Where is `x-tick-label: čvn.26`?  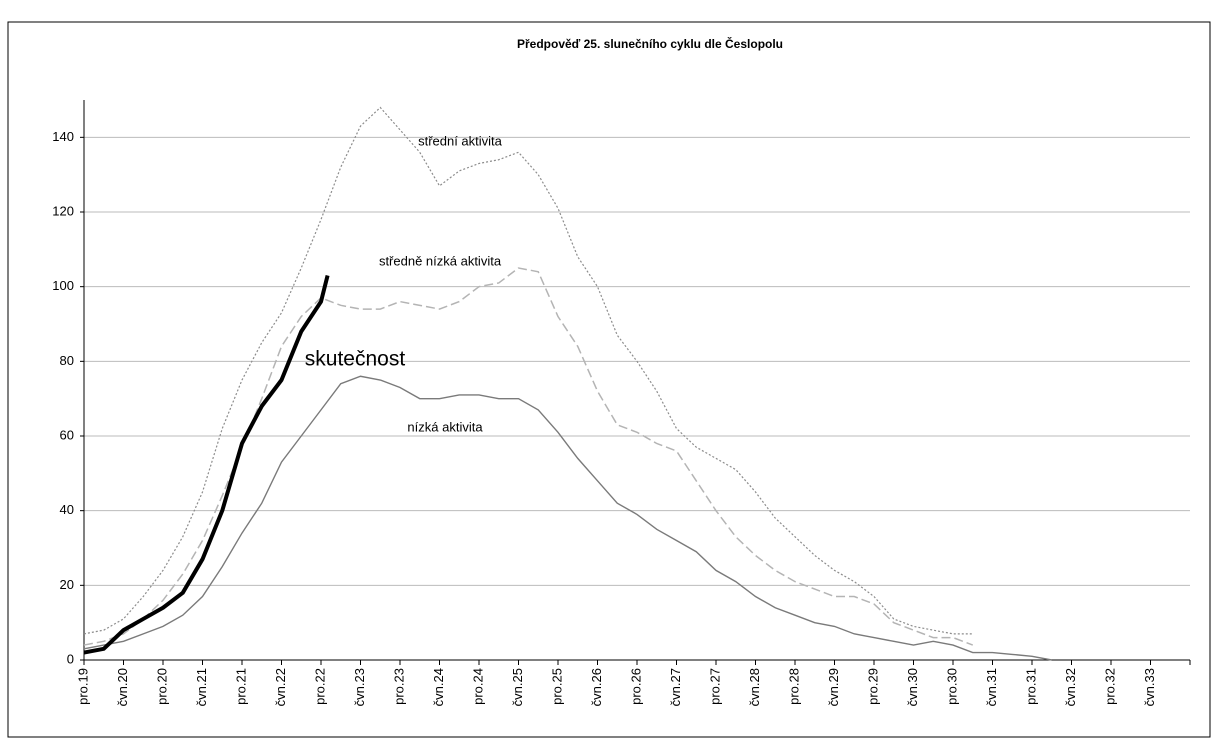
x-tick-label: čvn.26 is located at coordinates (596, 687).